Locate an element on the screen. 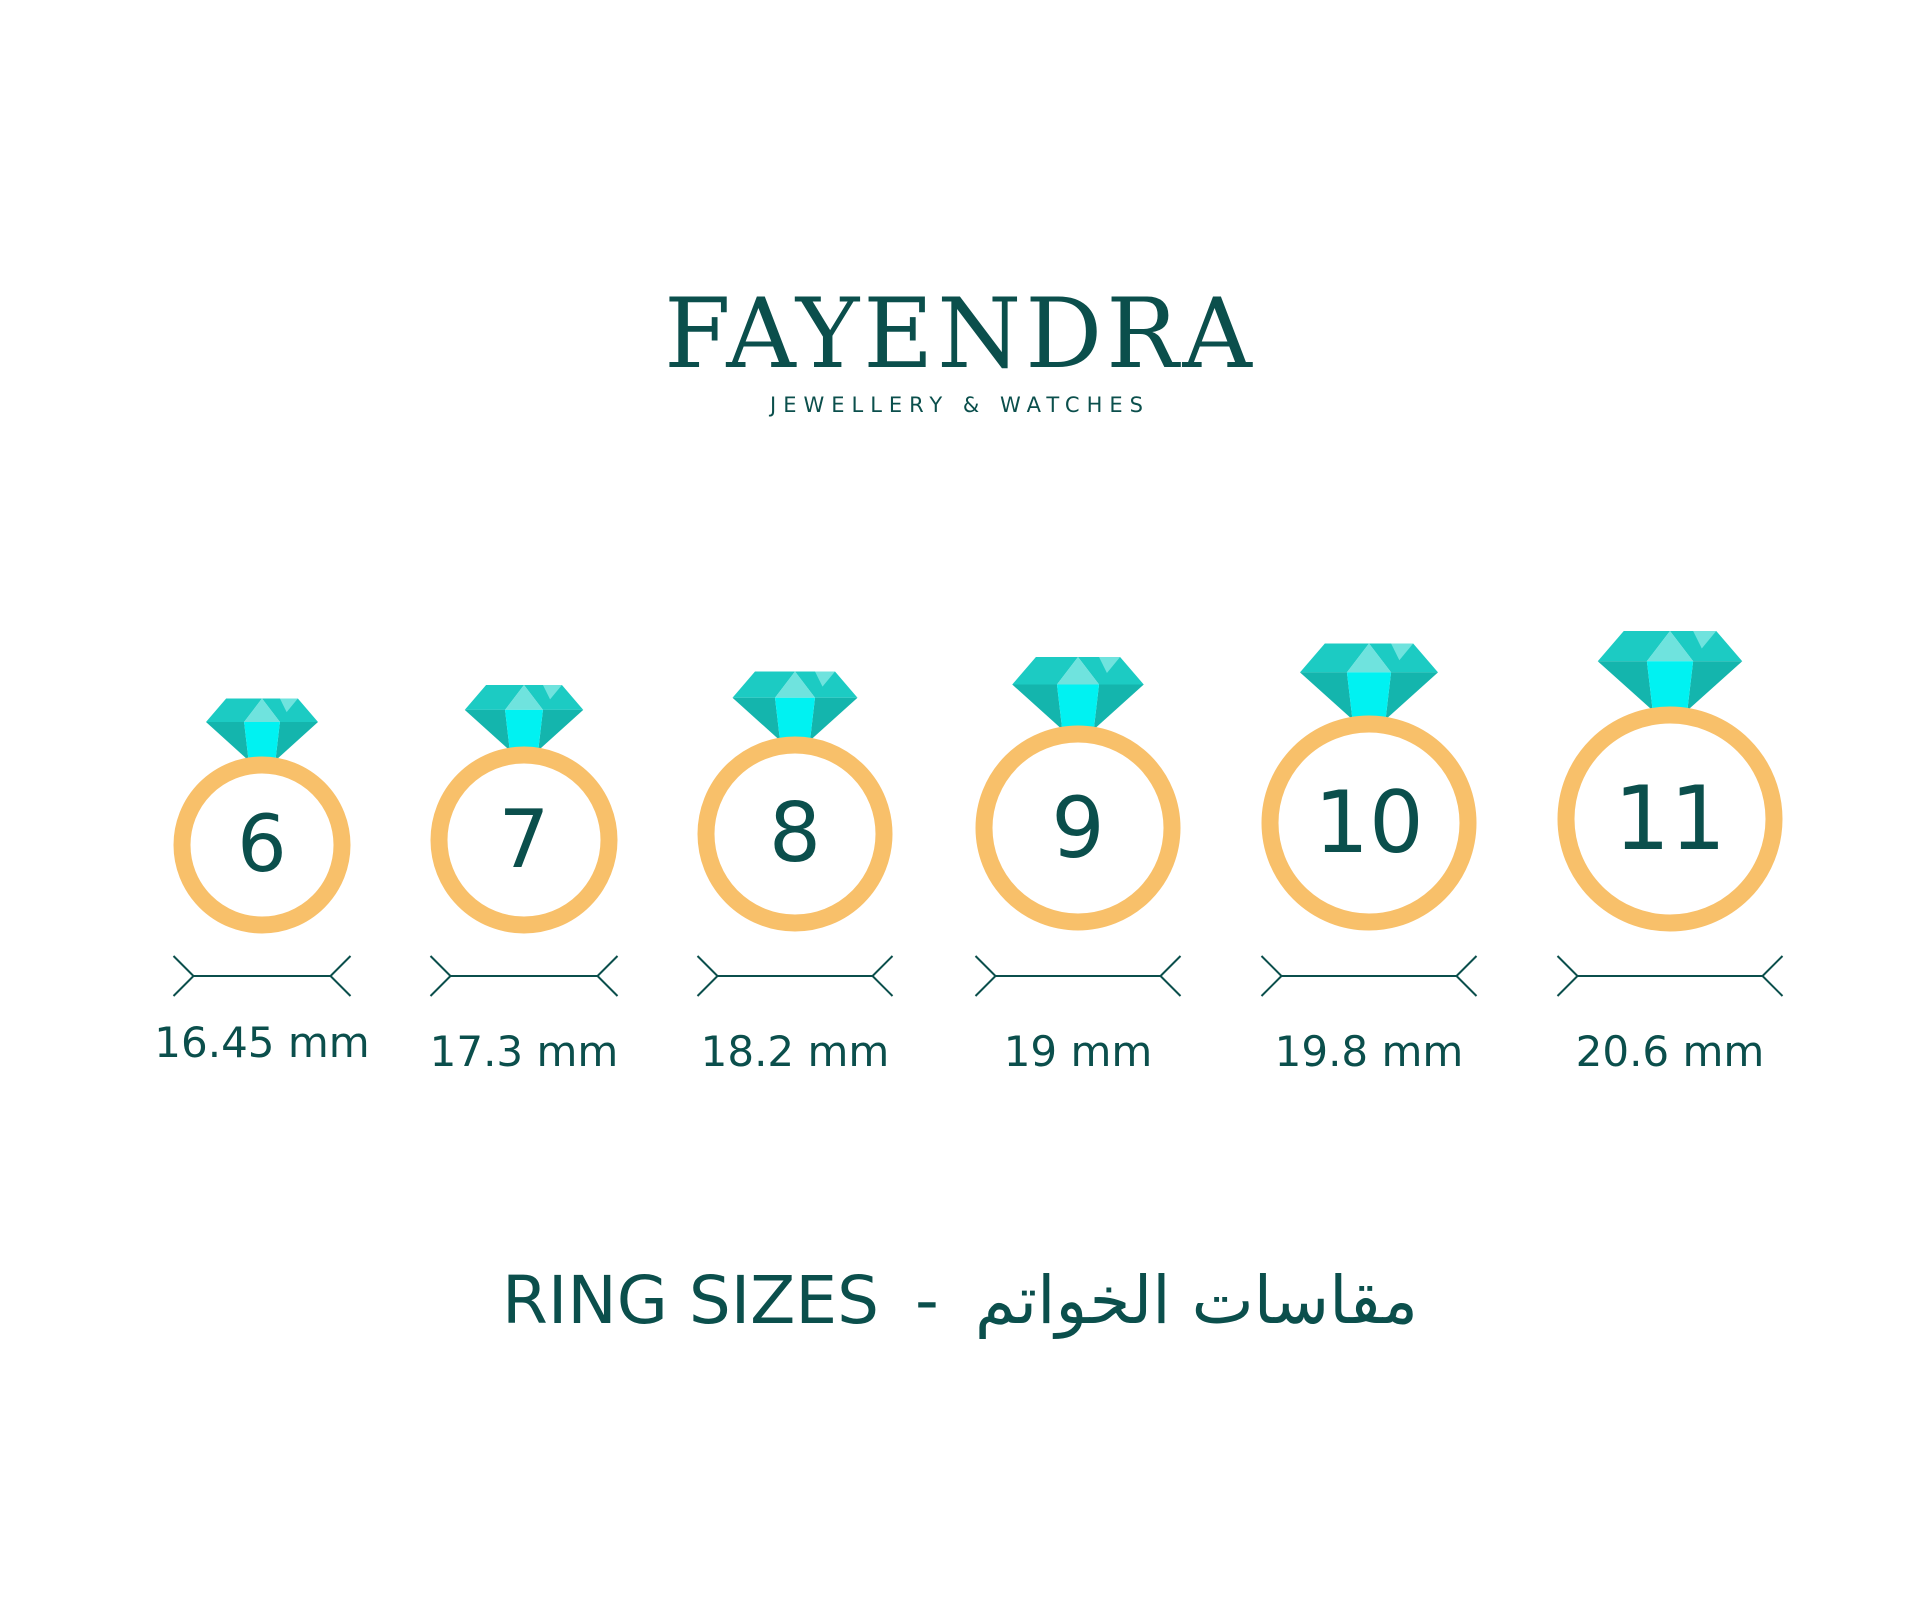  brand-tagline: JEWELLERY & WATCHES is located at coordinates (960, 405).